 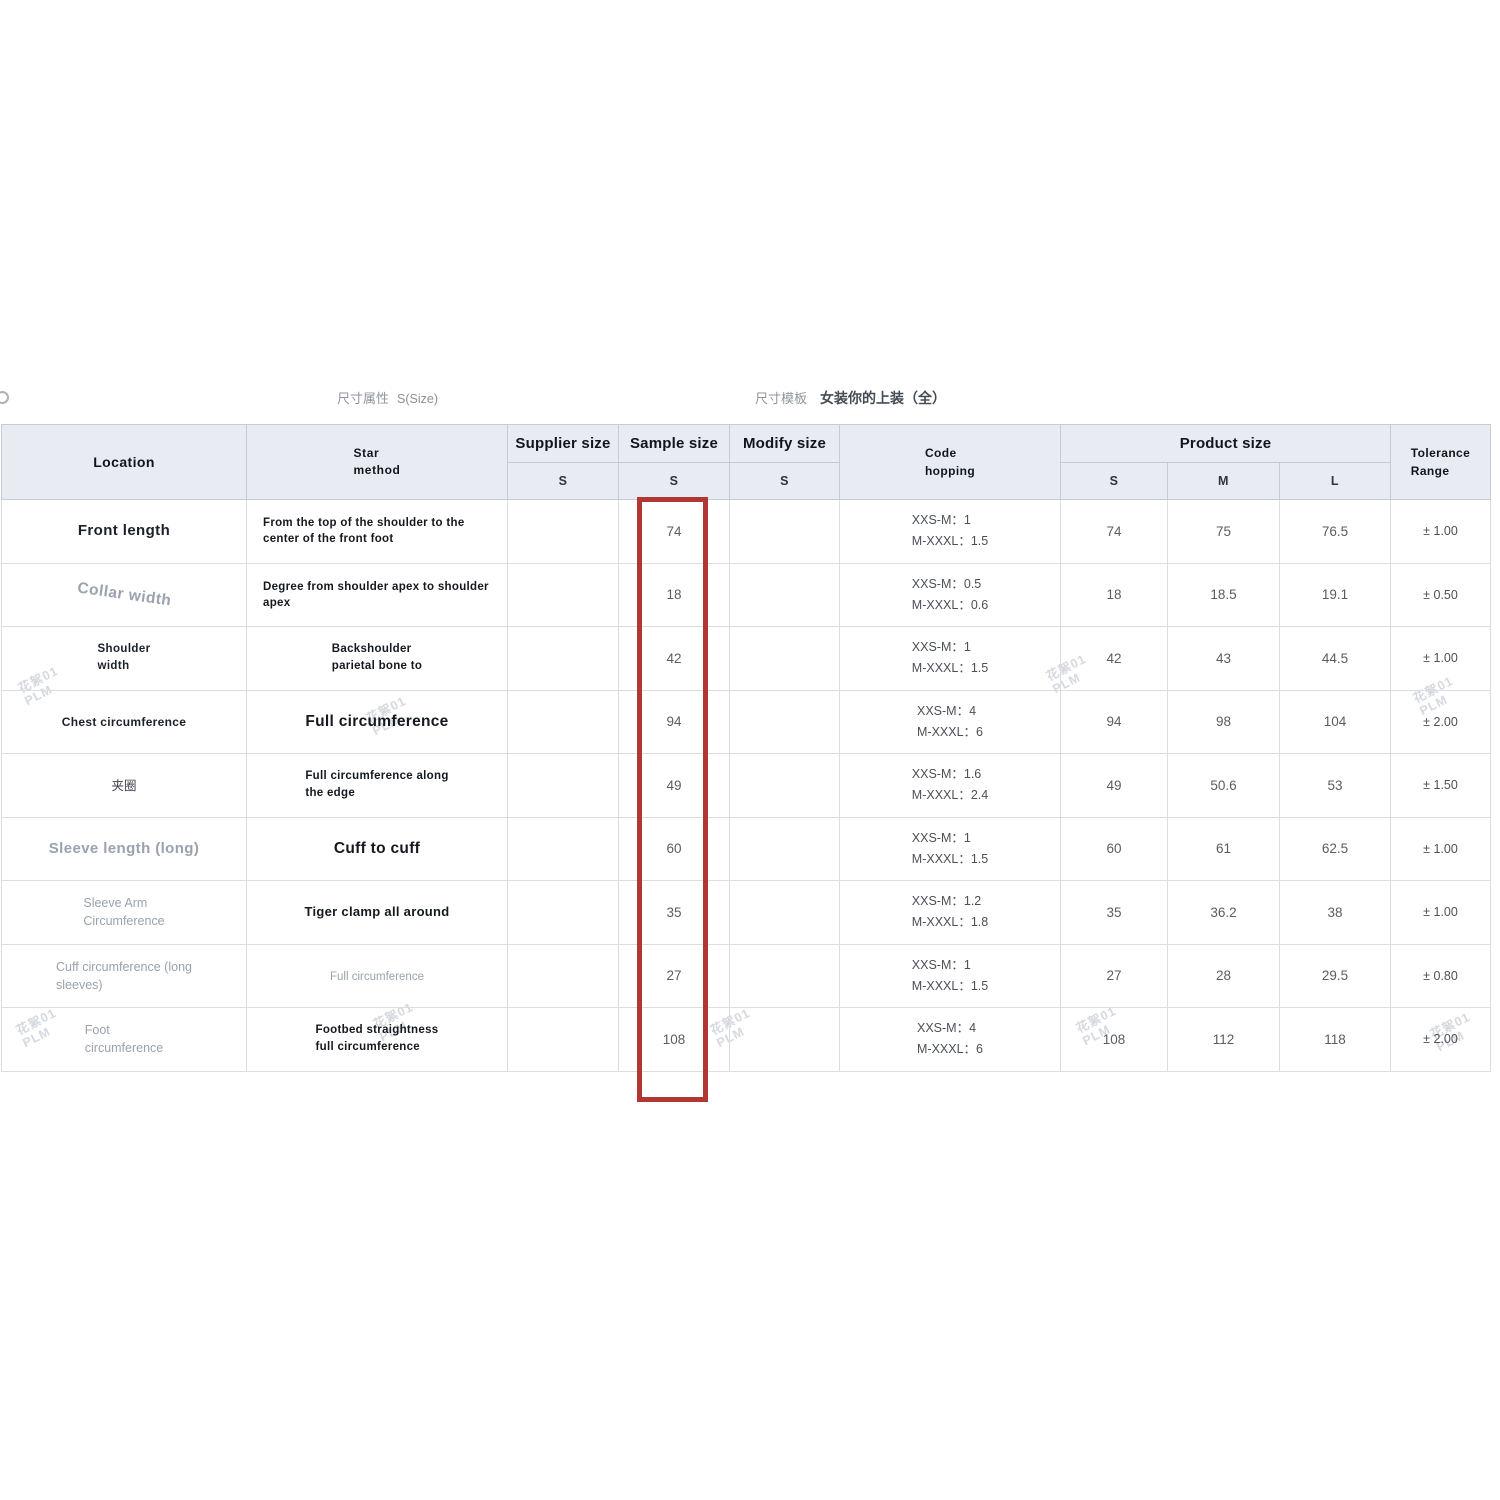 I want to click on measure-method-cell: Tiger clamp all around, so click(x=377, y=912).